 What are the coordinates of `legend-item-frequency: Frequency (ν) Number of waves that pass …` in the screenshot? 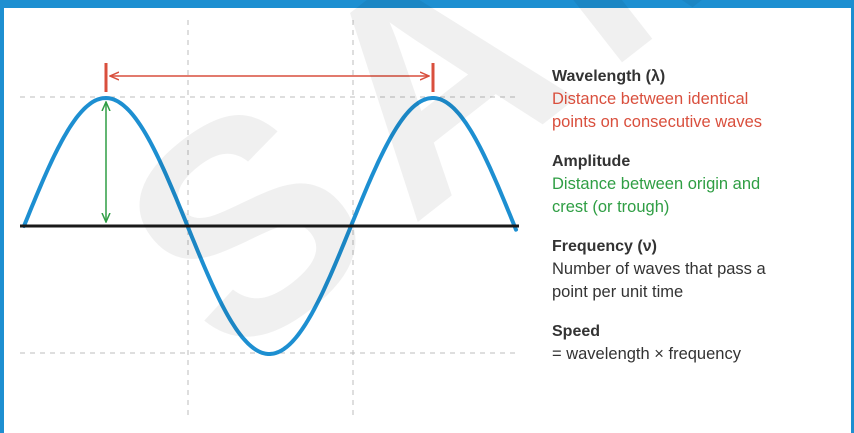 It's located at (697, 270).